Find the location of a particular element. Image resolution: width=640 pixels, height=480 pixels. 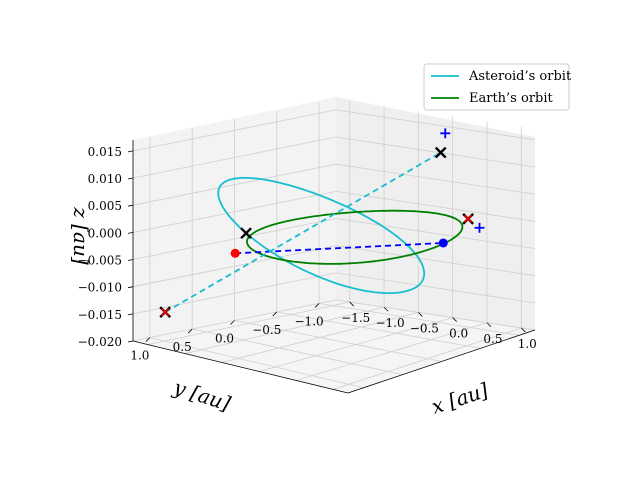

x-axis-label: x [au] is located at coordinates (460, 398).